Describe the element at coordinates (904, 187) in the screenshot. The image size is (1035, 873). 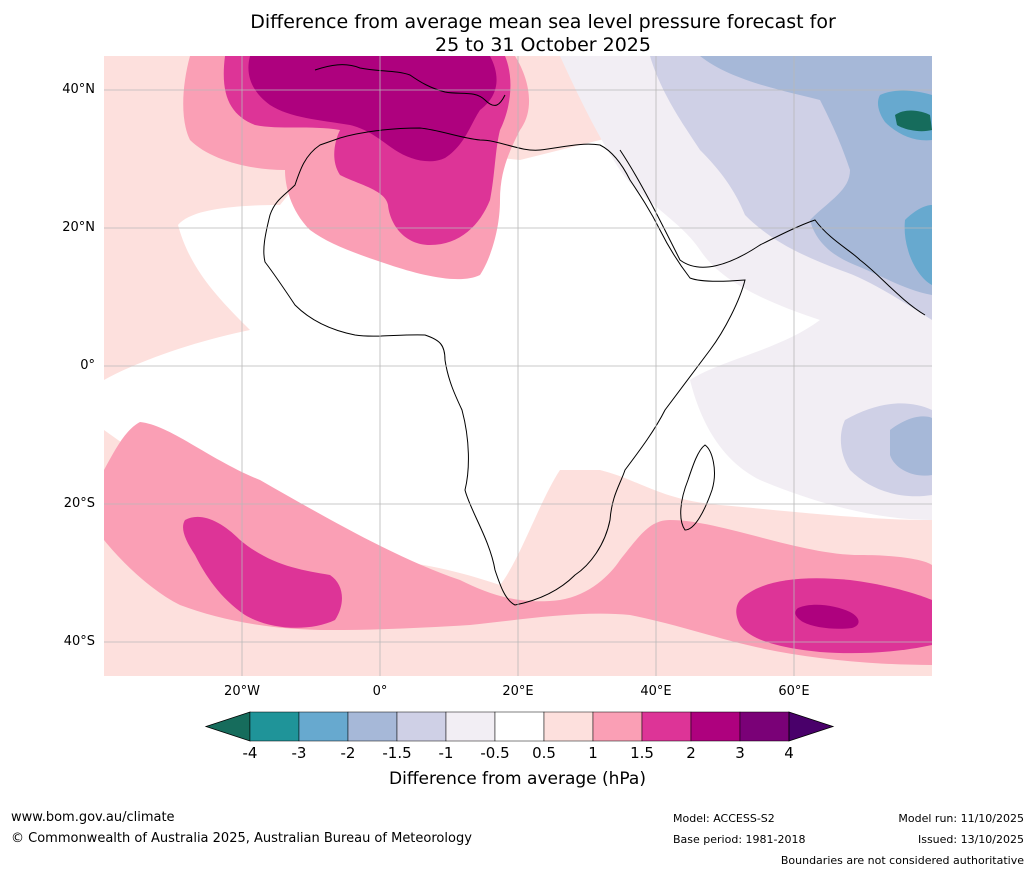
I see `low-anomaly-arabian-sea` at that location.